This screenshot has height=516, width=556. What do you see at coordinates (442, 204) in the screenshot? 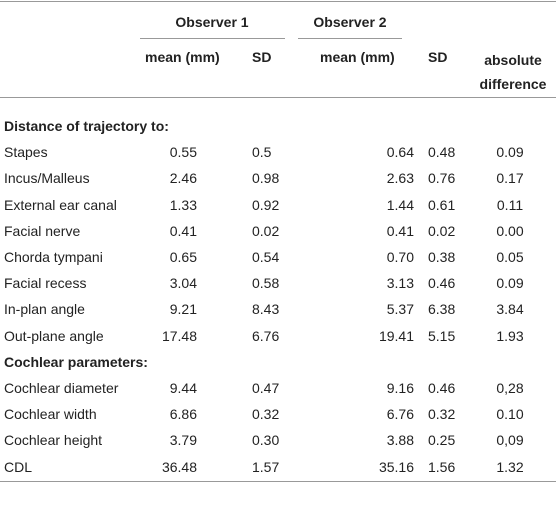
I see `cell-value: 0.61` at bounding box center [442, 204].